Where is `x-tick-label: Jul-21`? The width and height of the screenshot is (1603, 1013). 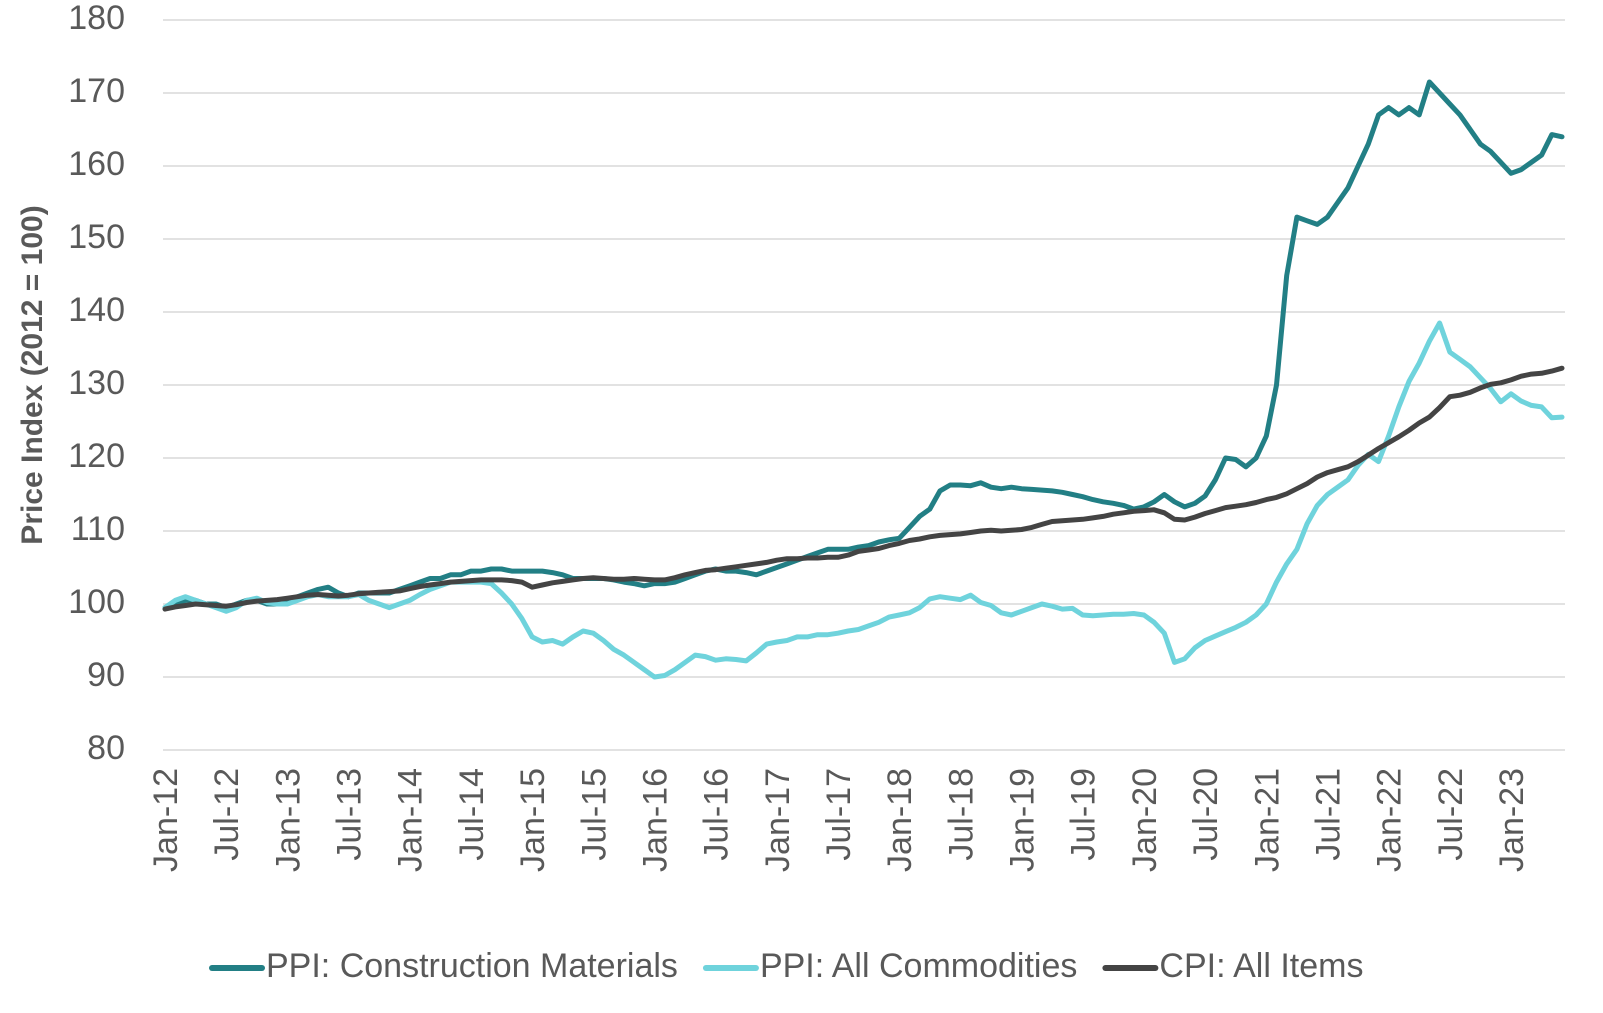 x-tick-label: Jul-21 is located at coordinates (1328, 814).